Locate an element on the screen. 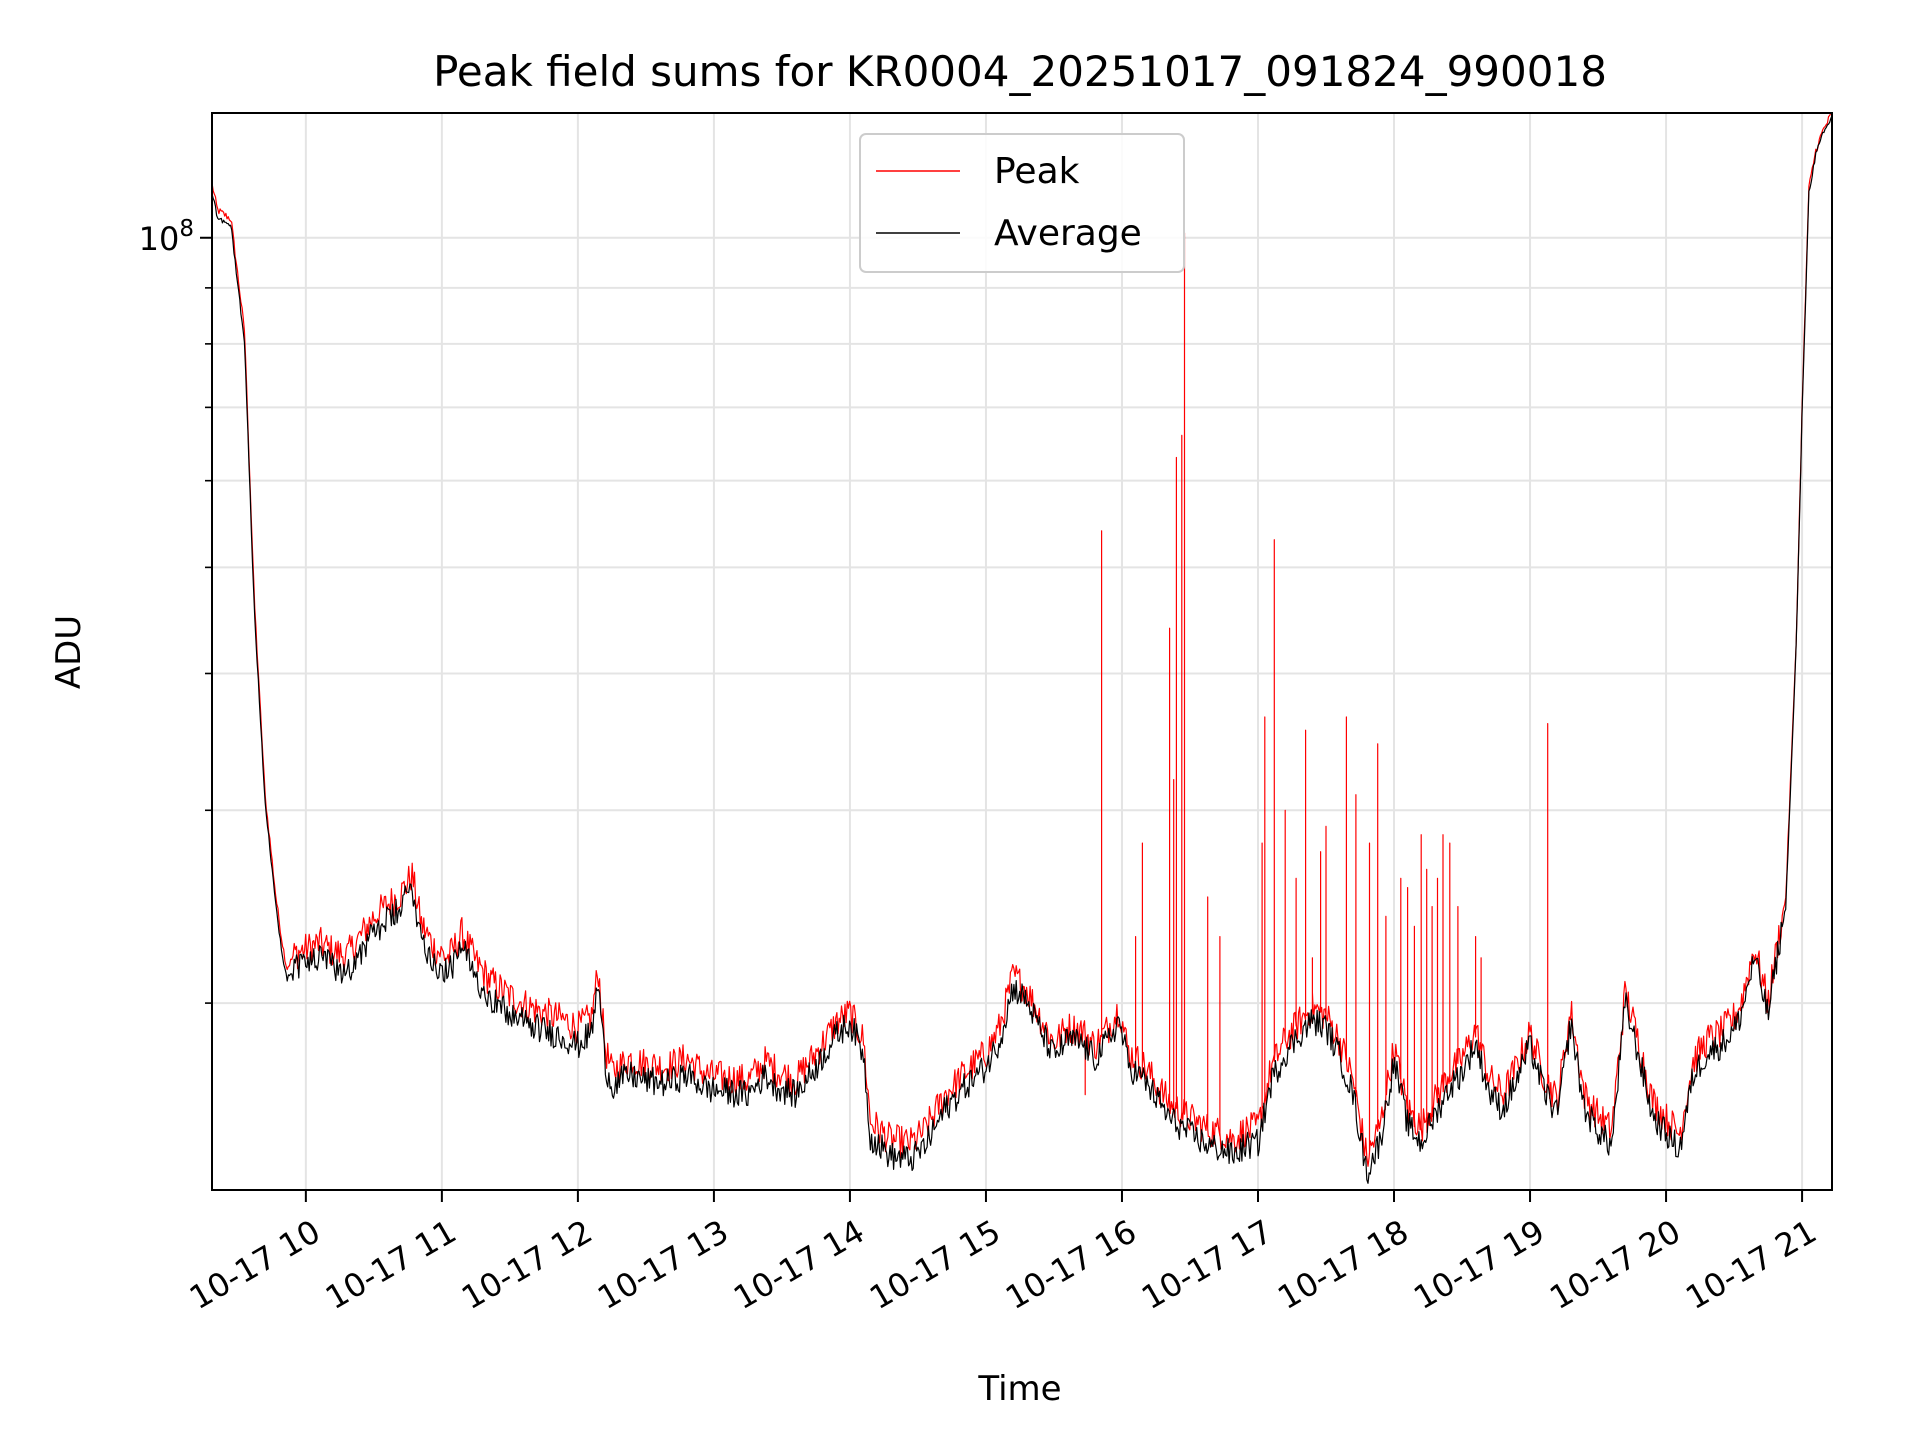  y-axis-ticks: 108 is located at coordinates (175, 610).